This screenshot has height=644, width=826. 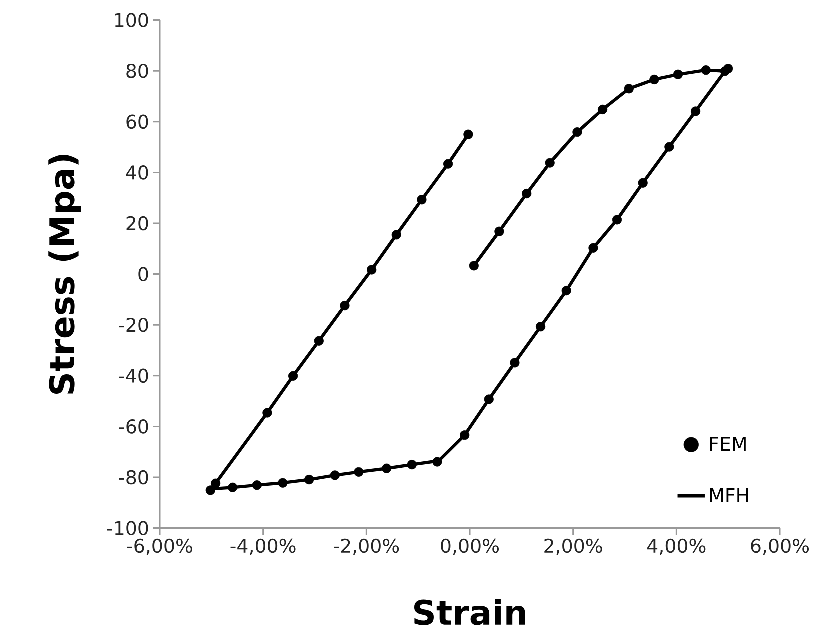 I want to click on y-tick-label: -100, so click(x=127, y=528).